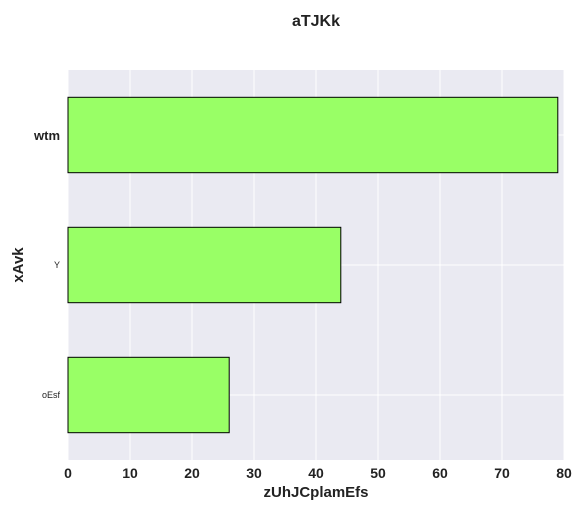  Describe the element at coordinates (564, 473) in the screenshot. I see `x-tick-label: 80` at that location.